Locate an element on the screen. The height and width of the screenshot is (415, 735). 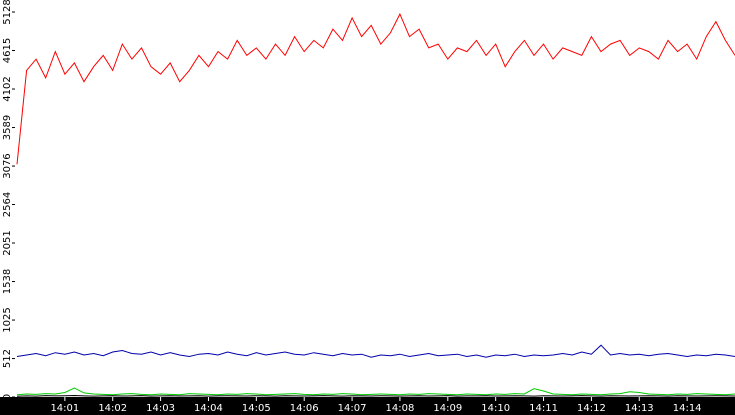
y-tick-label: 1538 is located at coordinates (7, 281).